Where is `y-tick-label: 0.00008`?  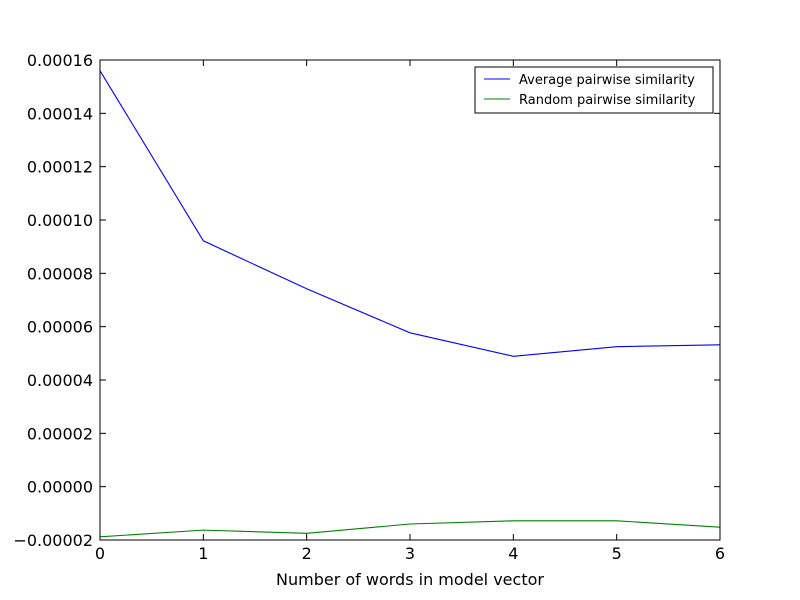
y-tick-label: 0.00008 is located at coordinates (60, 273).